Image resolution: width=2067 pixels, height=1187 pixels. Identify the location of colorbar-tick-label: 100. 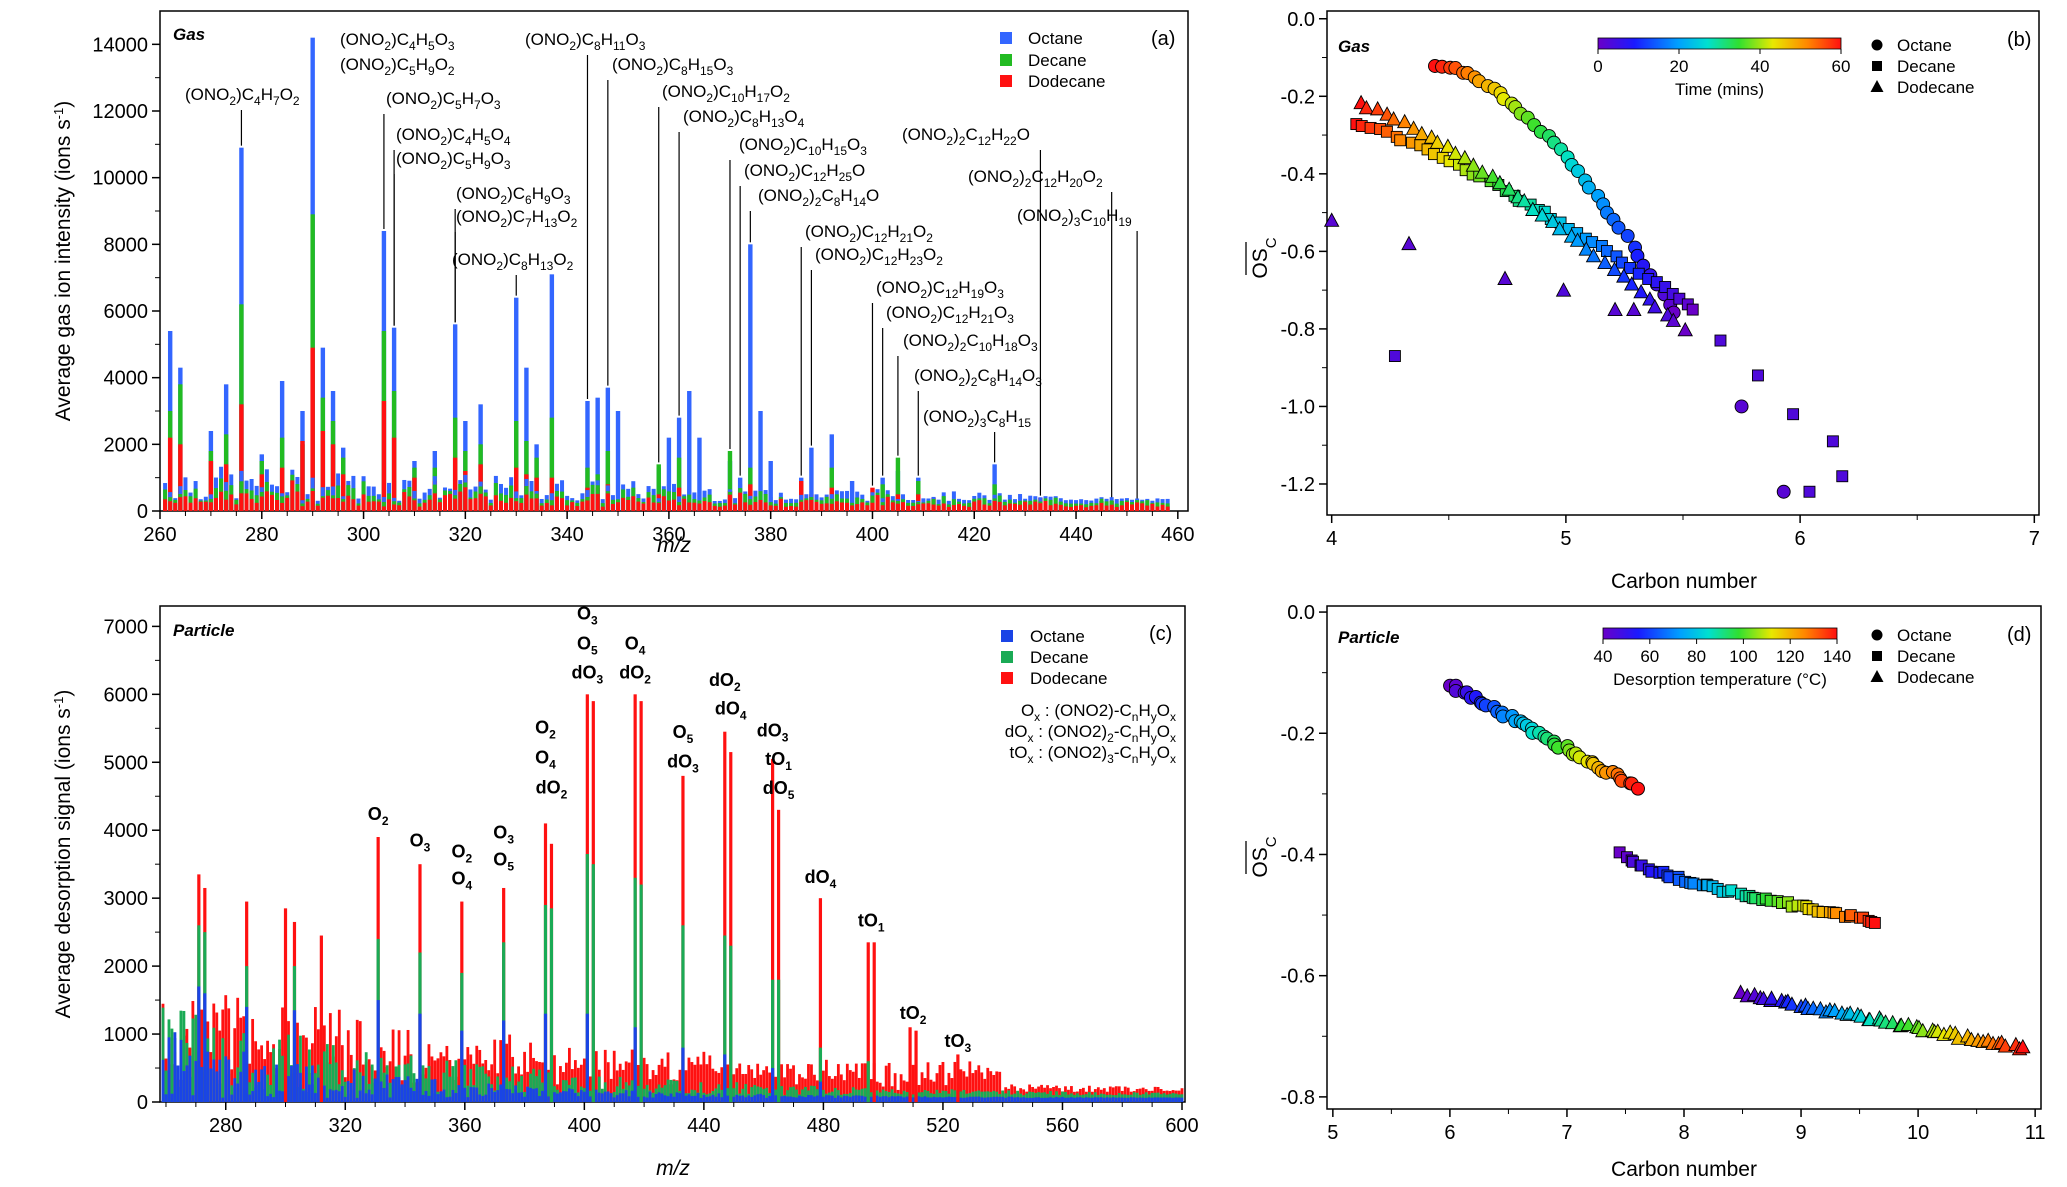
(1743, 656).